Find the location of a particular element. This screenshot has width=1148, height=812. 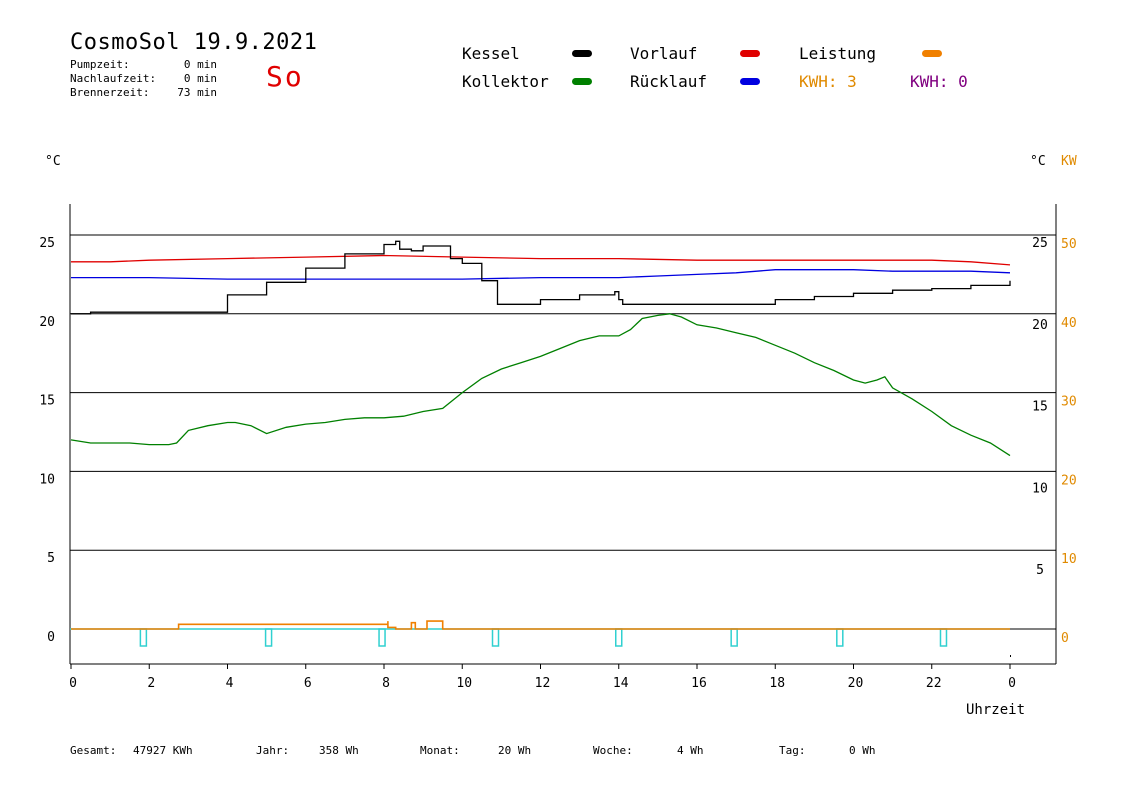

y-tick-left: 0 is located at coordinates (51, 637).